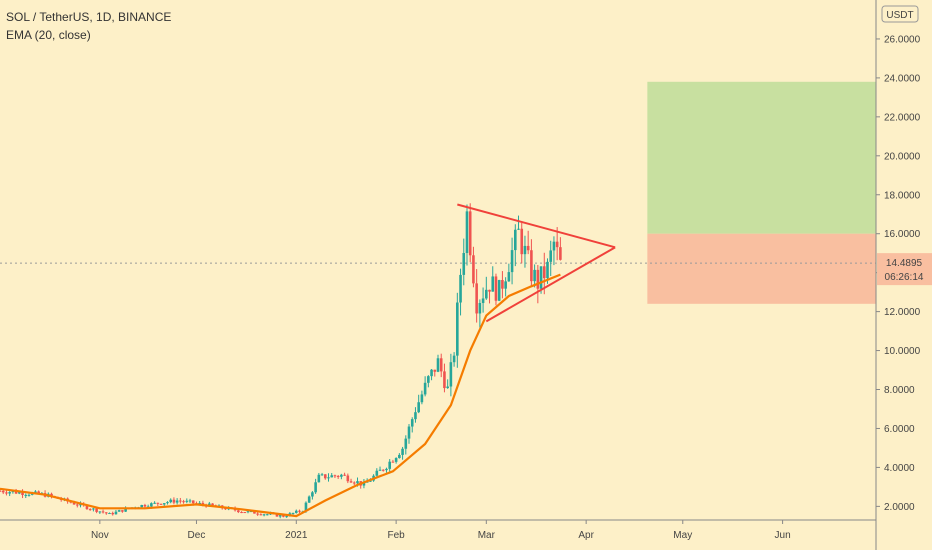 The image size is (932, 550). I want to click on last-price-label-bg, so click(904, 269).